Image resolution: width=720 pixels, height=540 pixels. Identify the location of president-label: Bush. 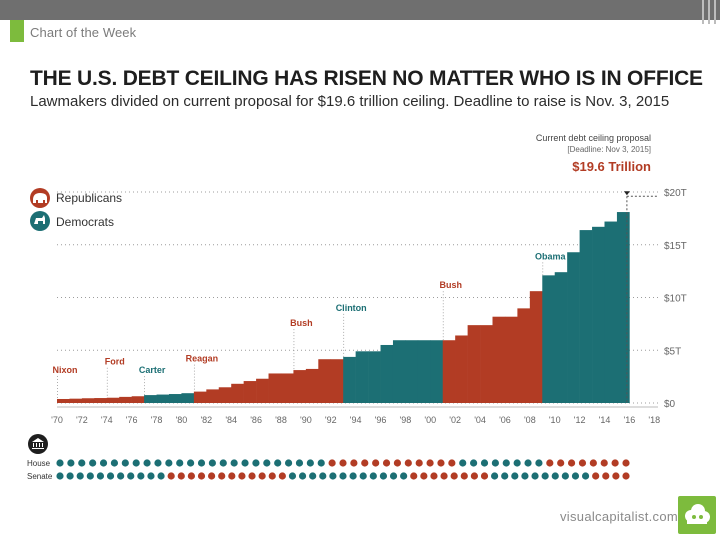
(301, 323).